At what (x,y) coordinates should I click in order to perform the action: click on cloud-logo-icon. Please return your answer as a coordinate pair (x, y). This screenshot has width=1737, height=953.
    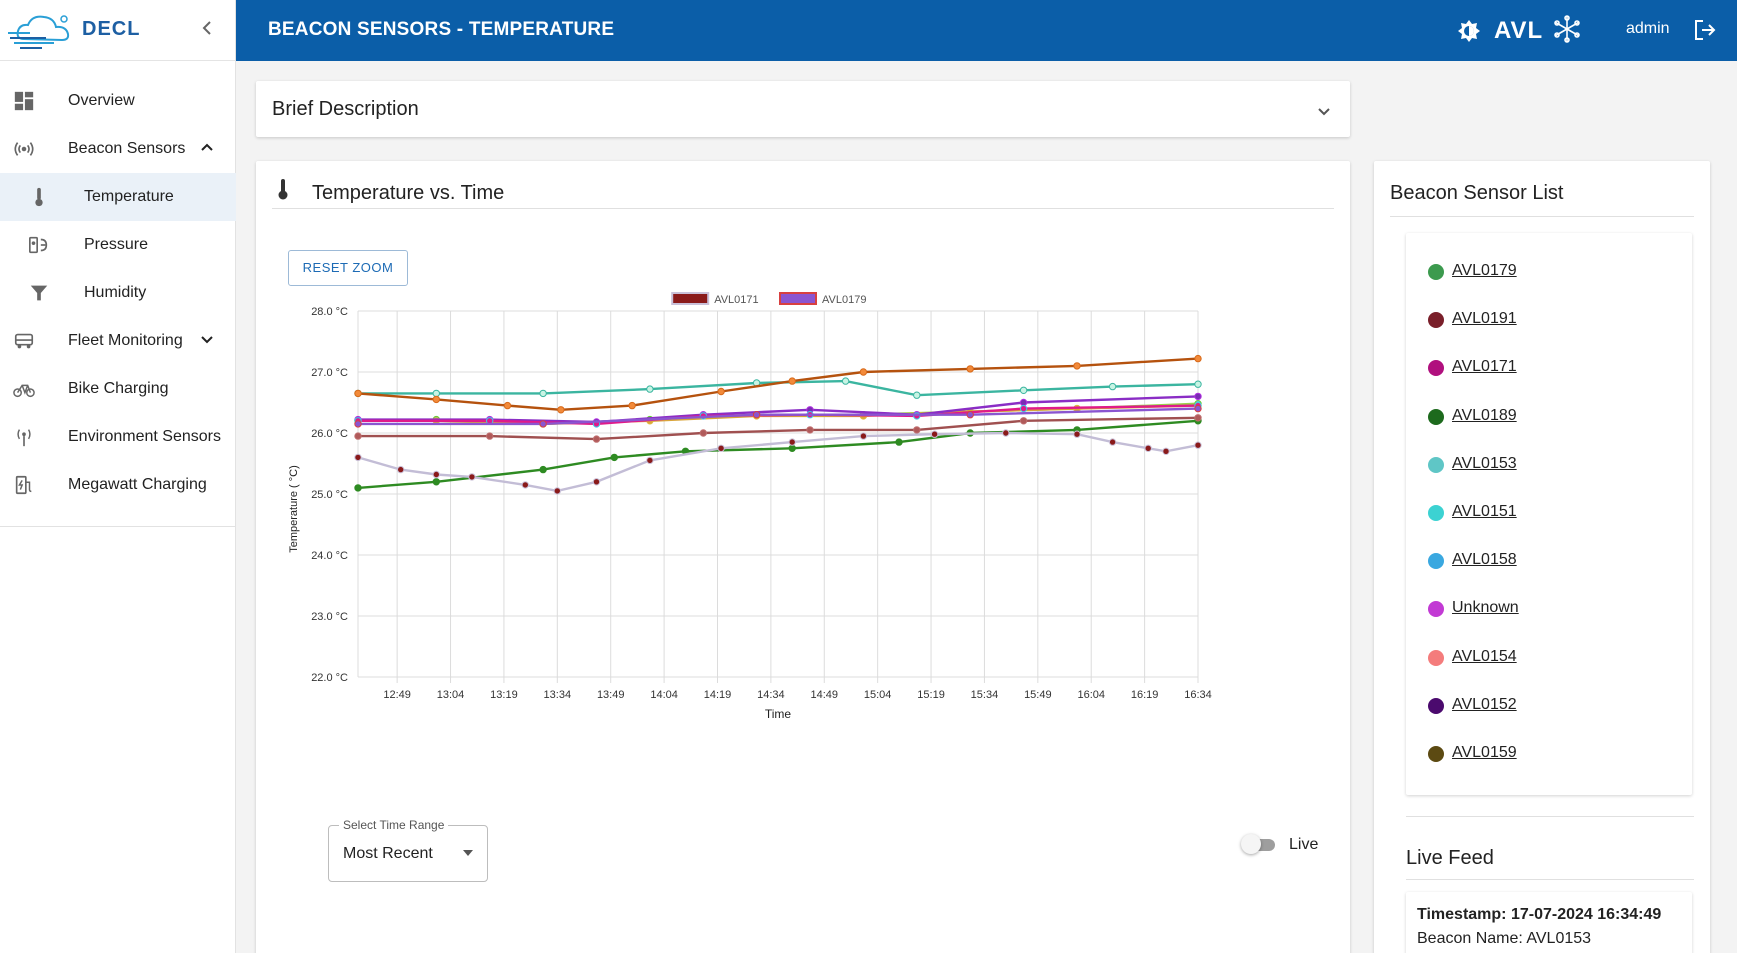
    Looking at the image, I should click on (39, 32).